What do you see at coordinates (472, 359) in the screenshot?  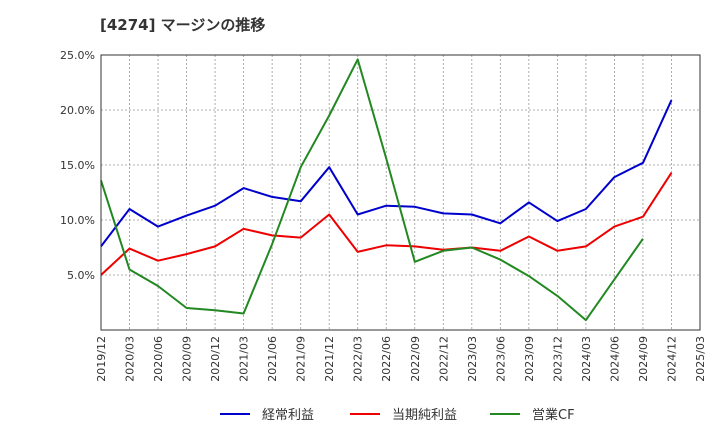 I see `x-tick-label: 2023/03` at bounding box center [472, 359].